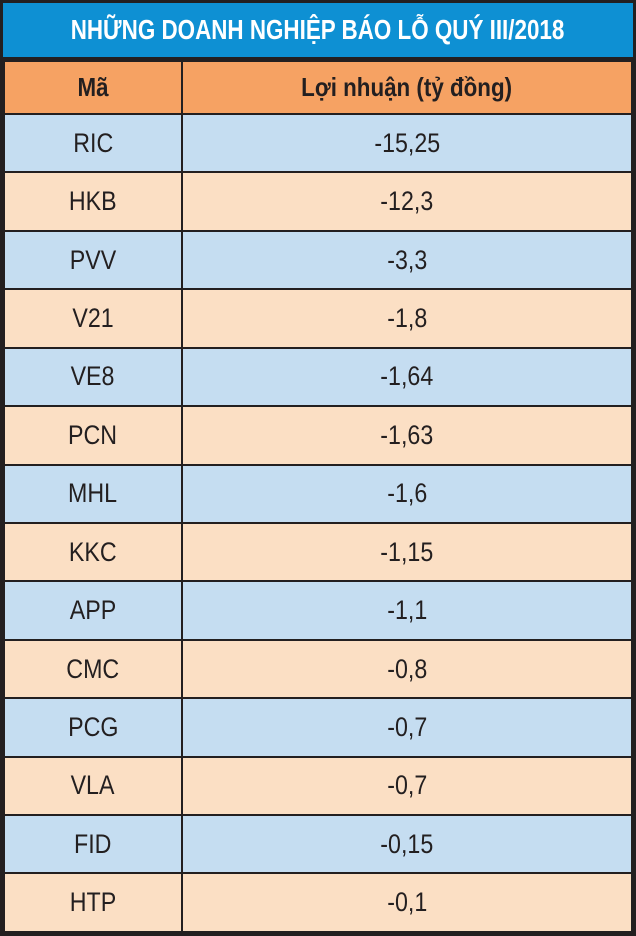 The image size is (636, 936). I want to click on table-row: PVV -3,3, so click(318, 260).